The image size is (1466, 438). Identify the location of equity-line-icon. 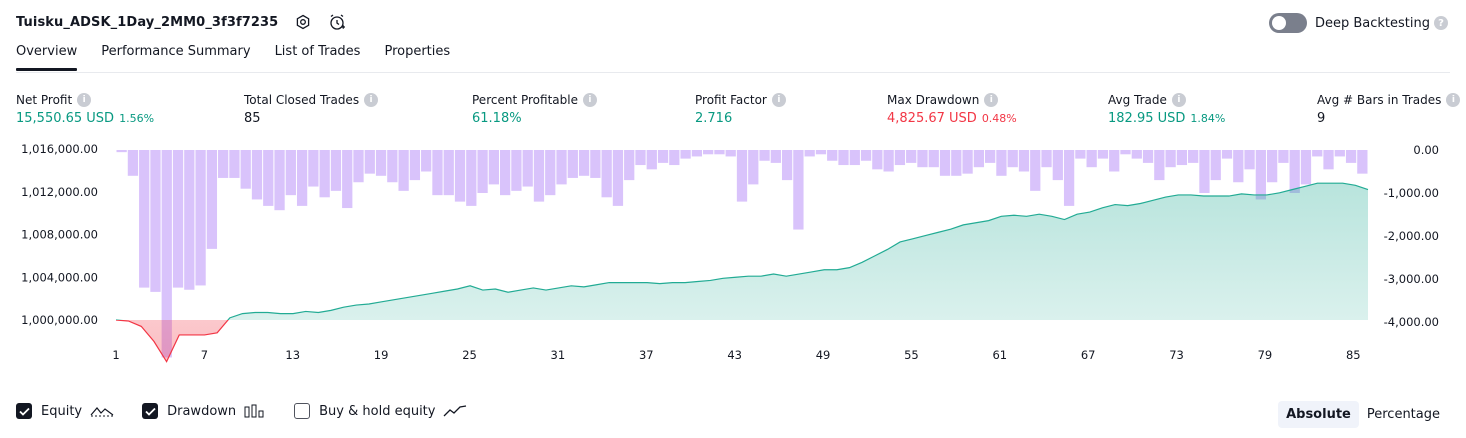
(102, 411).